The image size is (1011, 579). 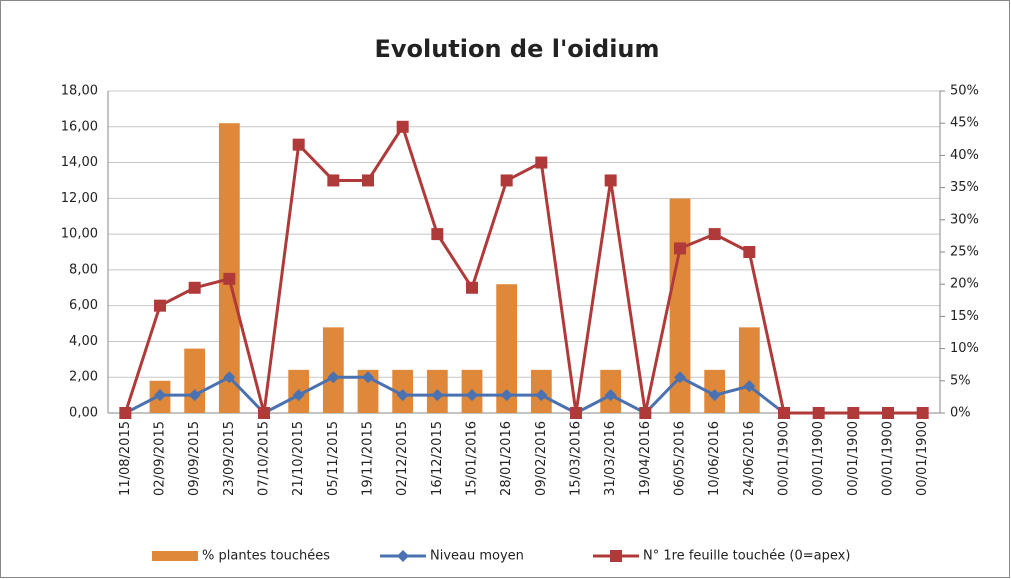 What do you see at coordinates (506, 458) in the screenshot?
I see `x-tick-label: 28/01/2016` at bounding box center [506, 458].